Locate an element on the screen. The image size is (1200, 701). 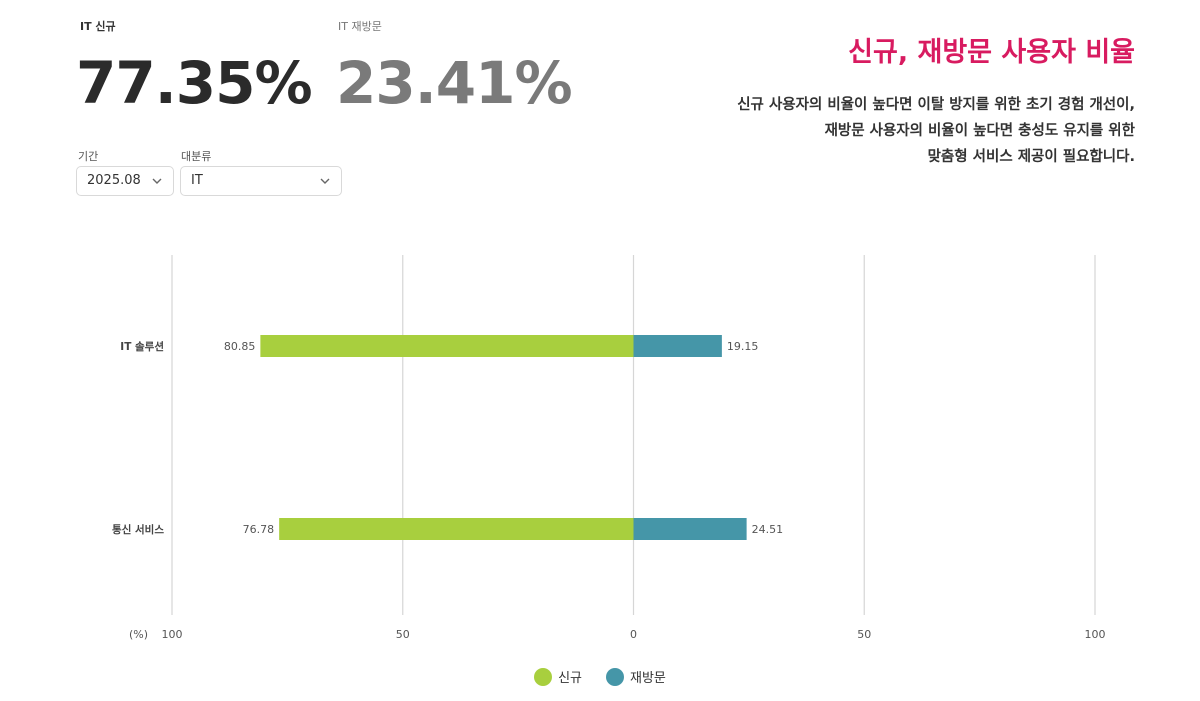
legend-label-new: 신규 is located at coordinates (570, 678).